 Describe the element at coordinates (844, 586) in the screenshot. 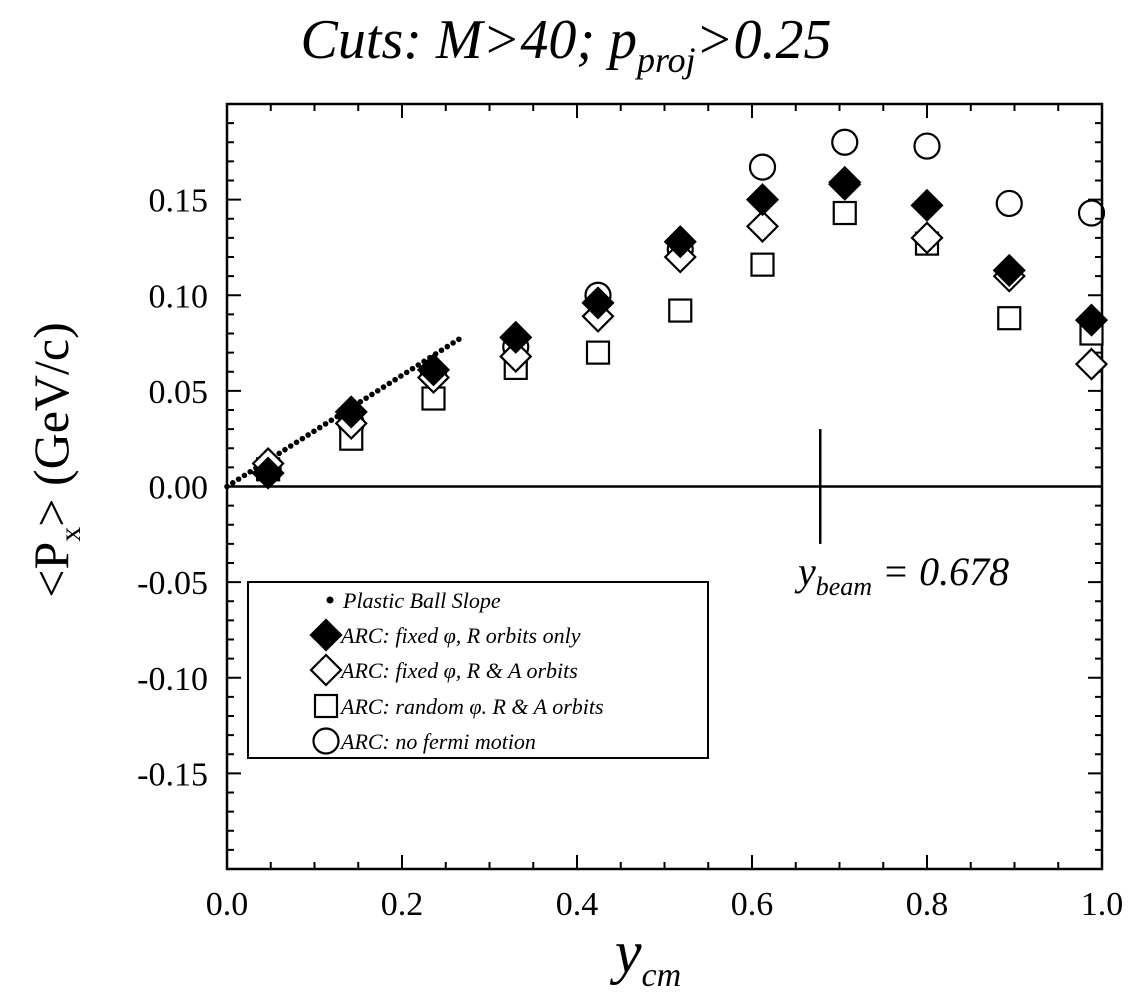

I see `y-beam-label-sub: beam` at that location.